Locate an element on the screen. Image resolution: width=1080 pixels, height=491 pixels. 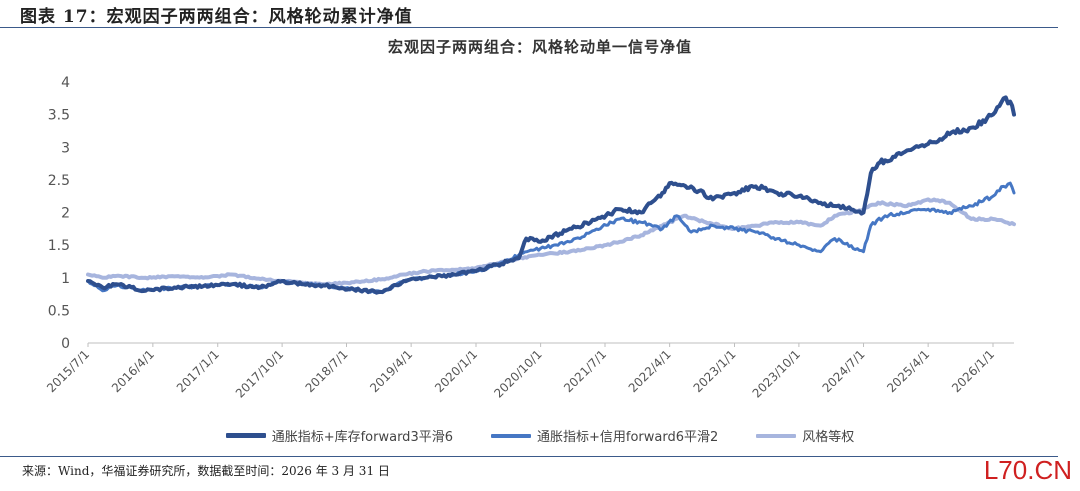
x-tick-label: 2020/1/1 is located at coordinates (456, 371).